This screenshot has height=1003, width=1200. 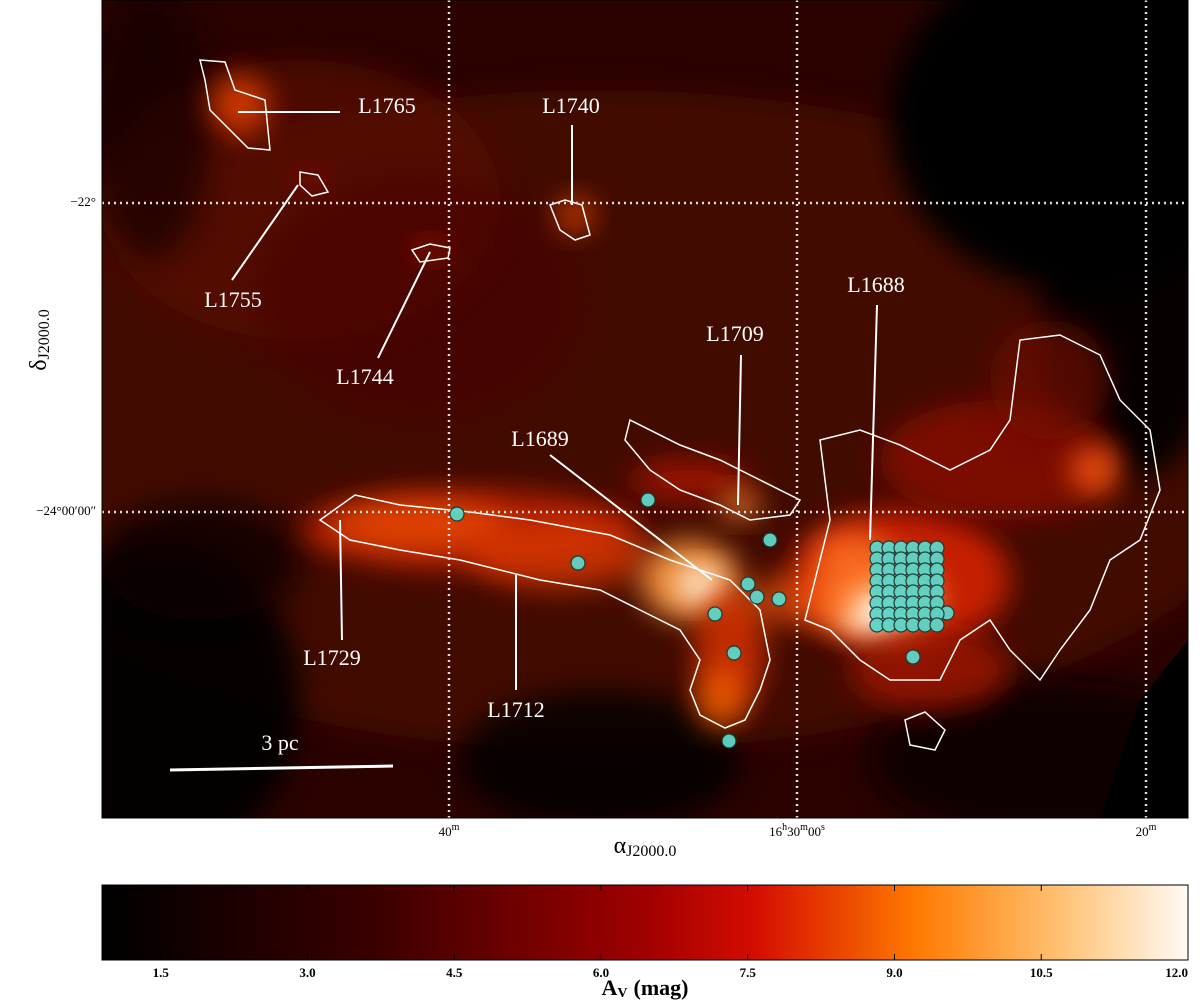 What do you see at coordinates (386, 105) in the screenshot?
I see `cloud-label: L1765` at bounding box center [386, 105].